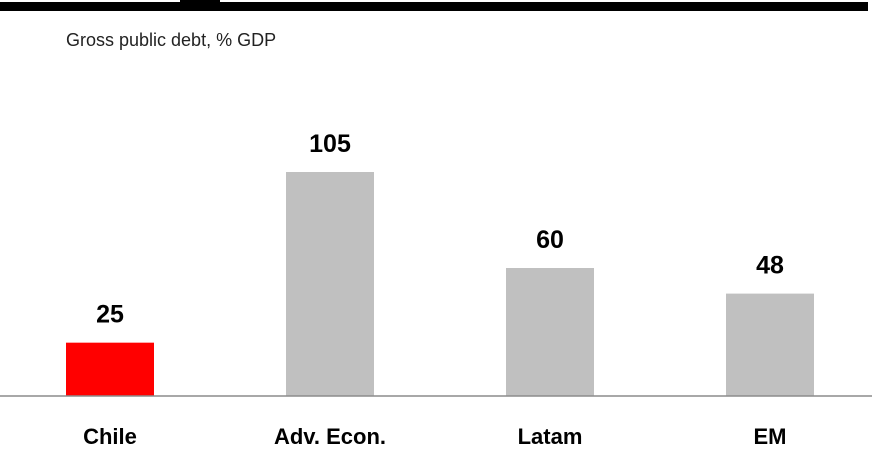 This screenshot has height=449, width=872. What do you see at coordinates (330, 144) in the screenshot?
I see `data-label-adv-econ: 105` at bounding box center [330, 144].